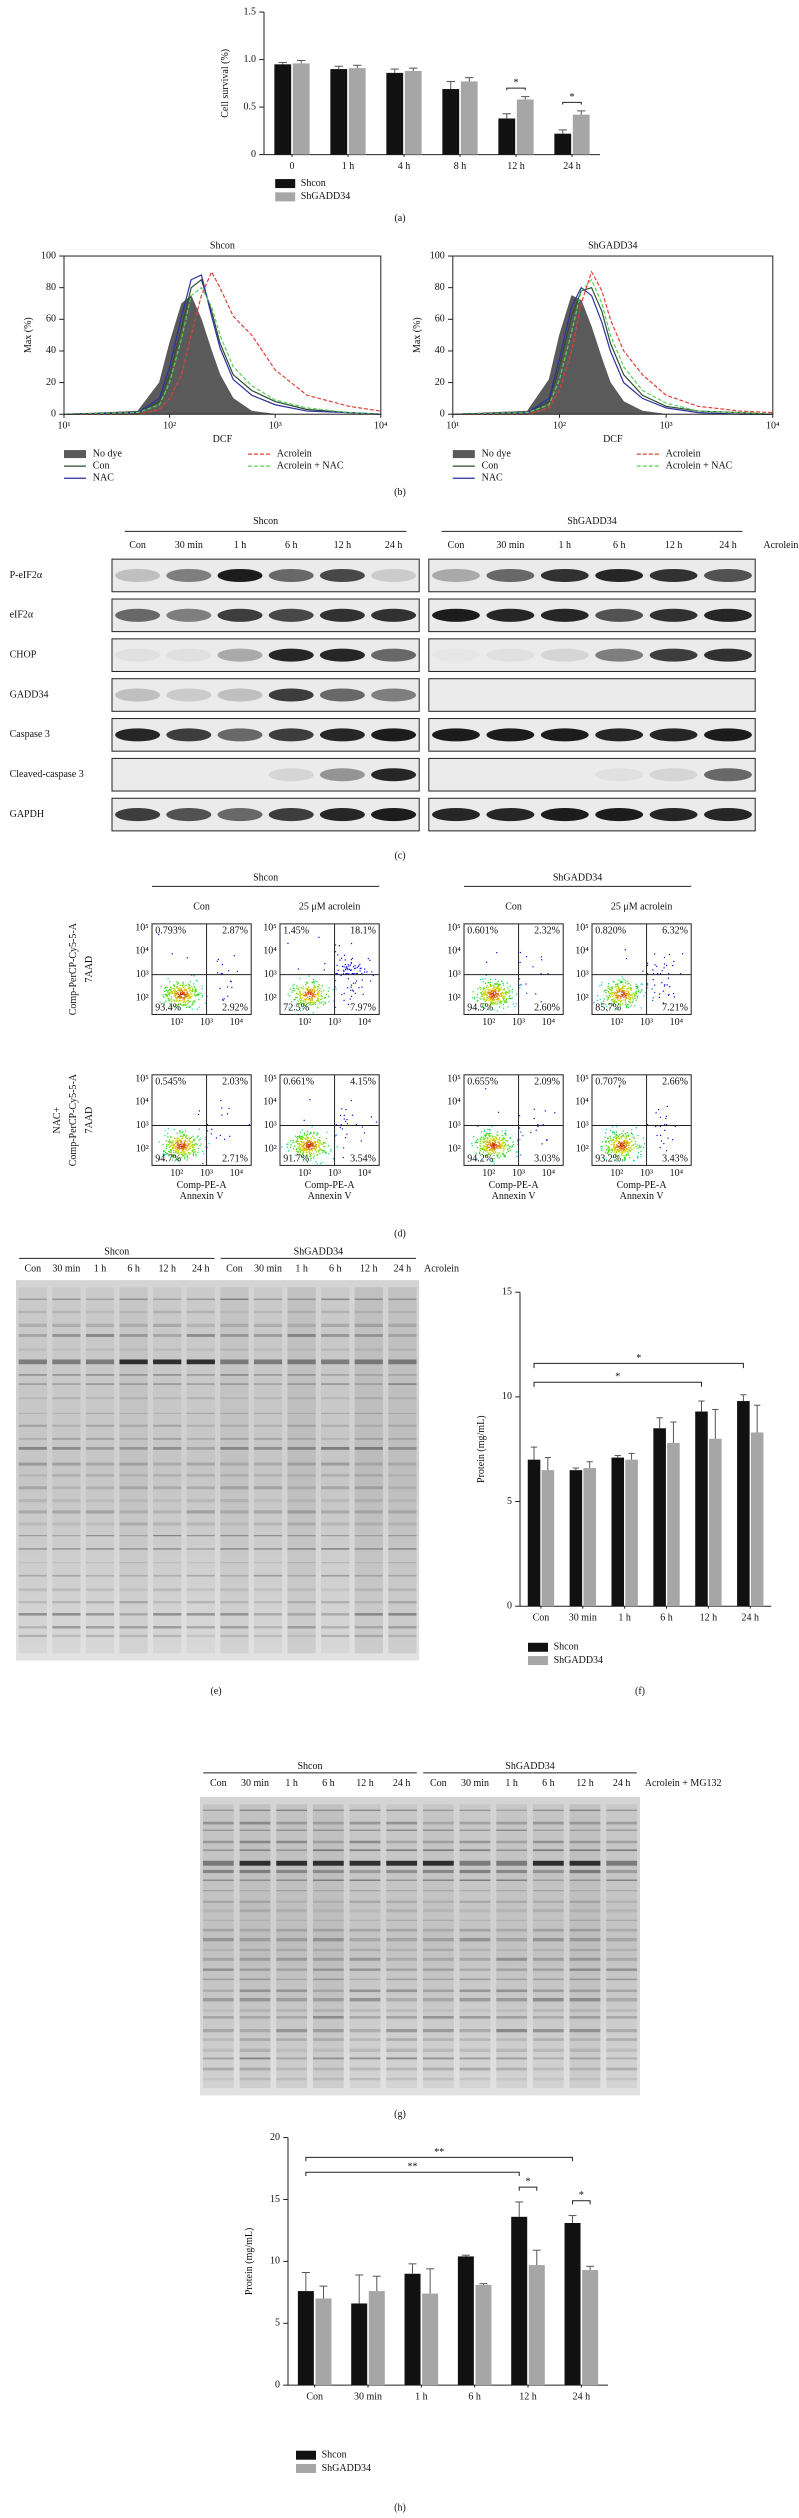  I want to click on y-tick-label: 10³, so click(270, 1125).